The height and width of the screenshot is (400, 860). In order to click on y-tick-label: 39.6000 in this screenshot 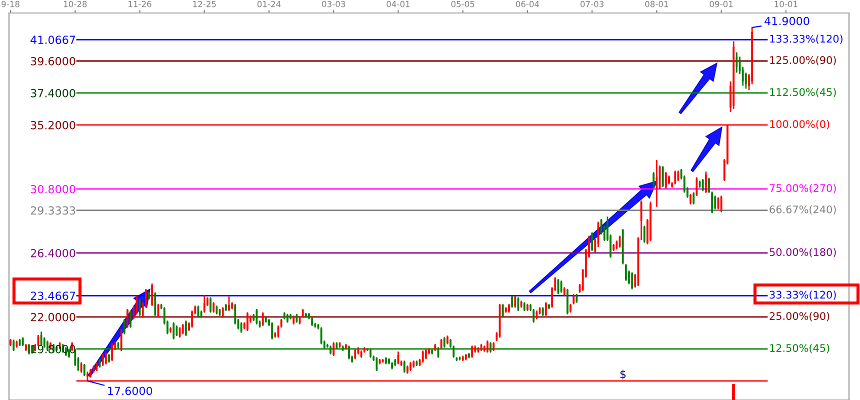, I will do `click(53, 61)`.